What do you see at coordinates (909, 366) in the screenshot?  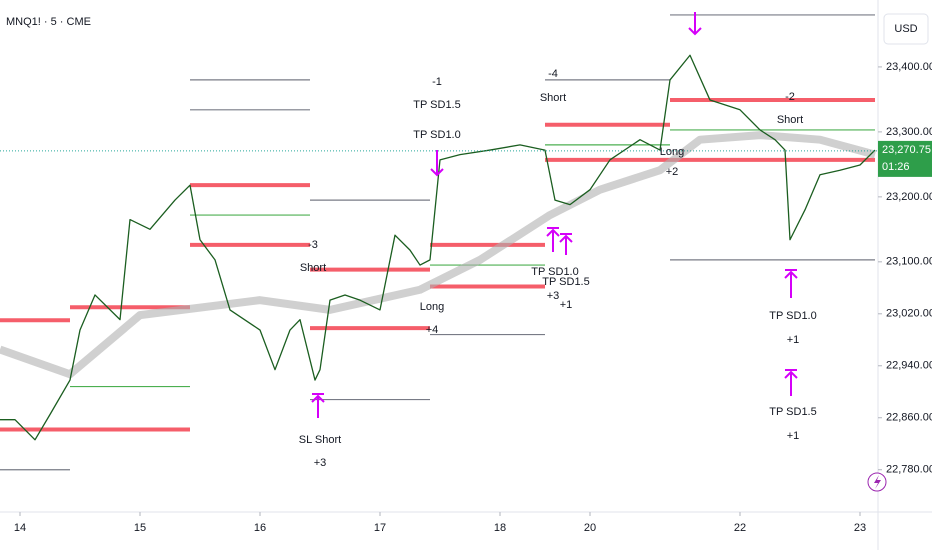 I see `y-tick-label: 22,940.00` at bounding box center [909, 366].